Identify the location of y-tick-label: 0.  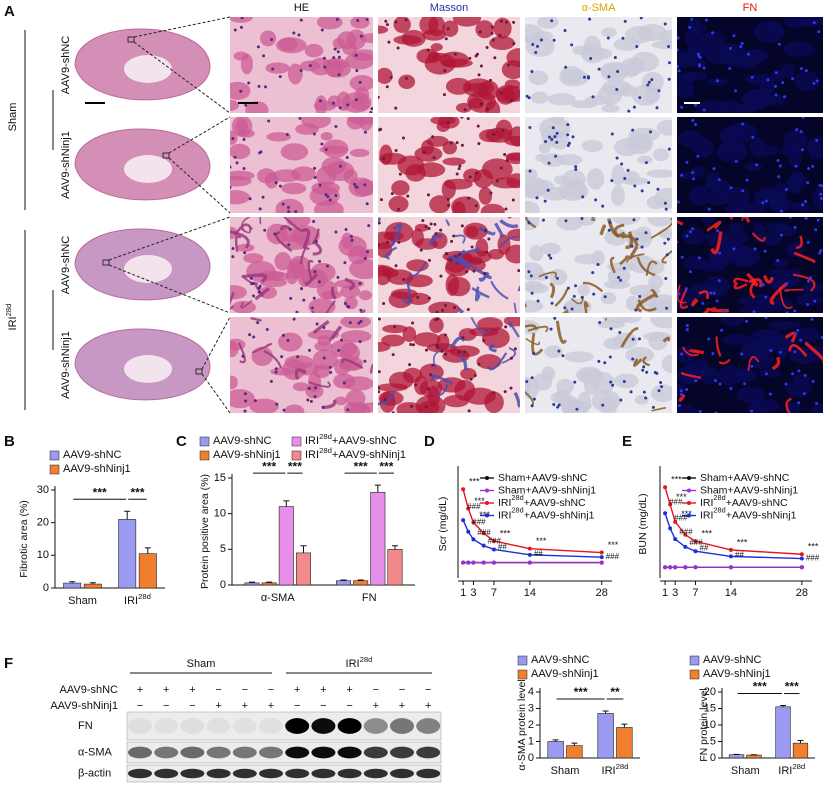
(223, 585).